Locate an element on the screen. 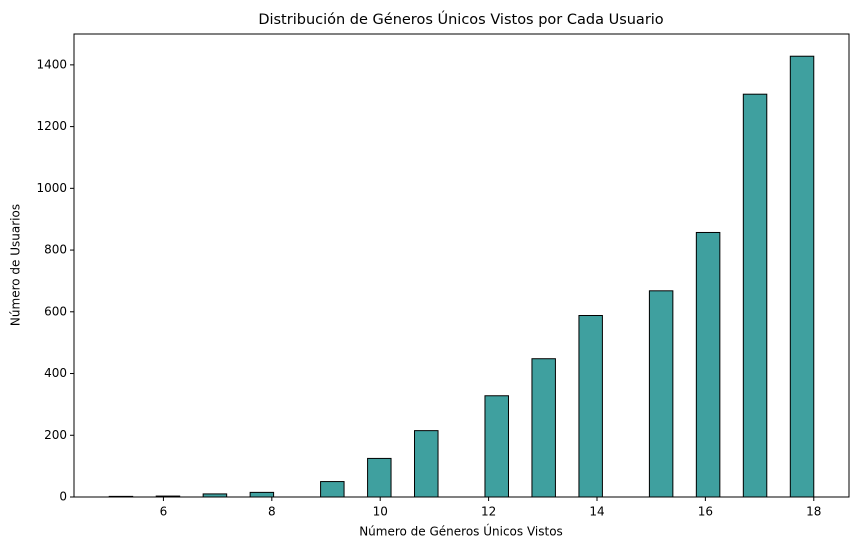  y-tick-label: 1200 is located at coordinates (51, 126).